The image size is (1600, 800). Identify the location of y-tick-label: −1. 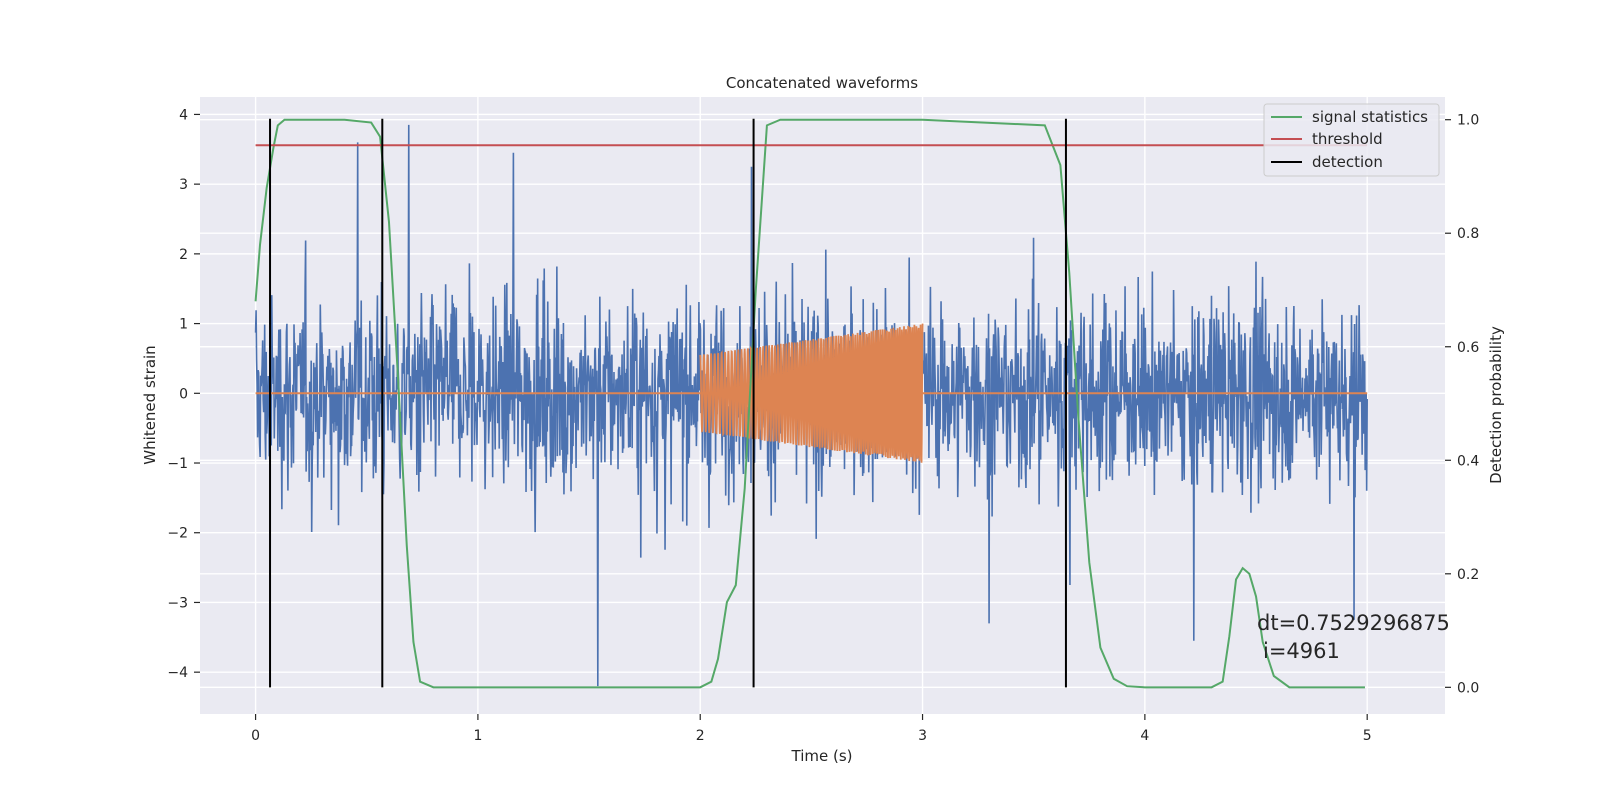
(177, 464).